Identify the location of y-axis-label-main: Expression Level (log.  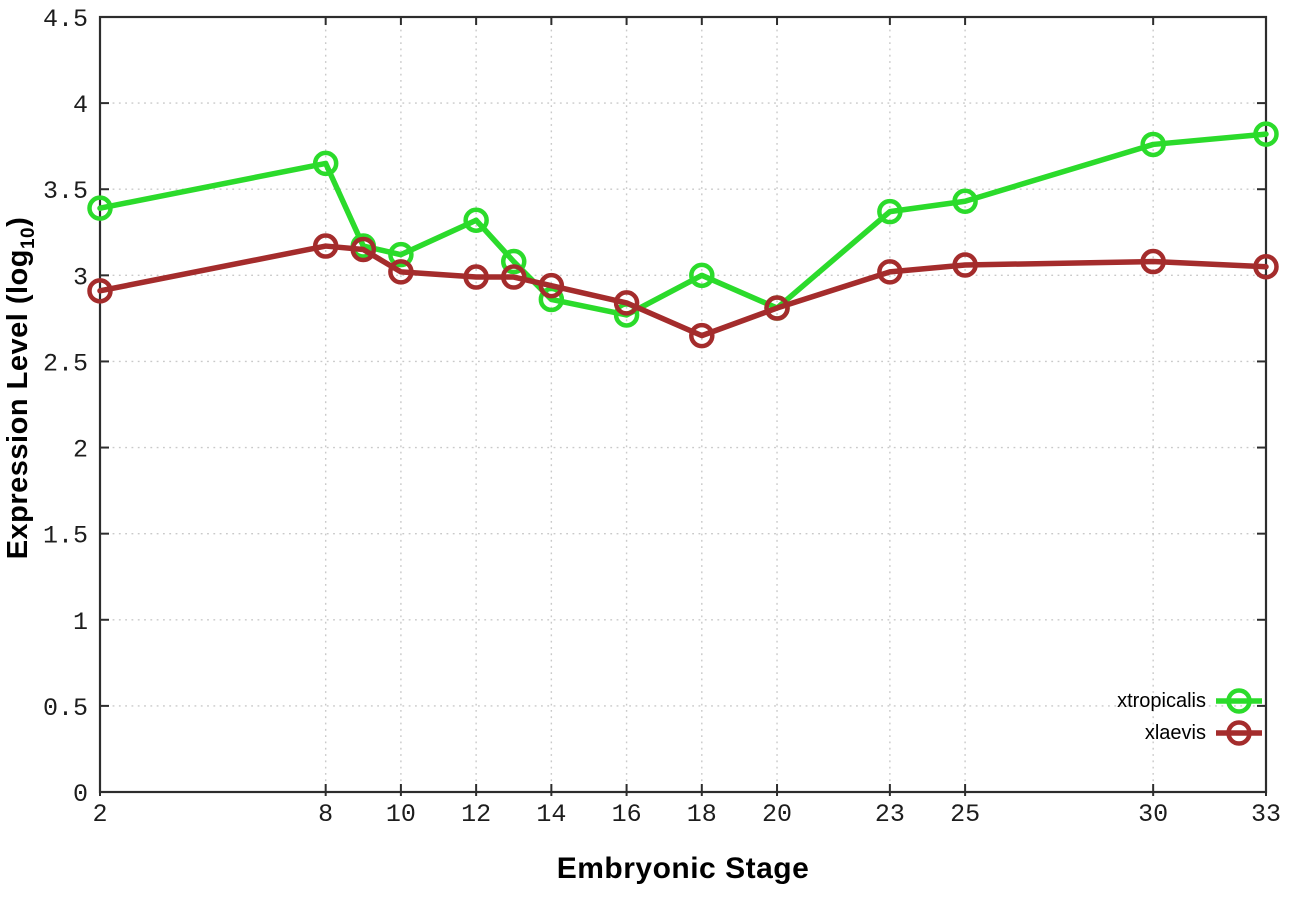
(18, 404).